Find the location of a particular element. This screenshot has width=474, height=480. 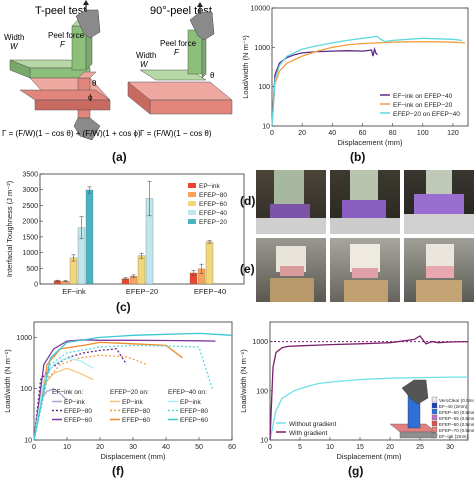

panel-c-label: (c) is located at coordinates (123, 307).